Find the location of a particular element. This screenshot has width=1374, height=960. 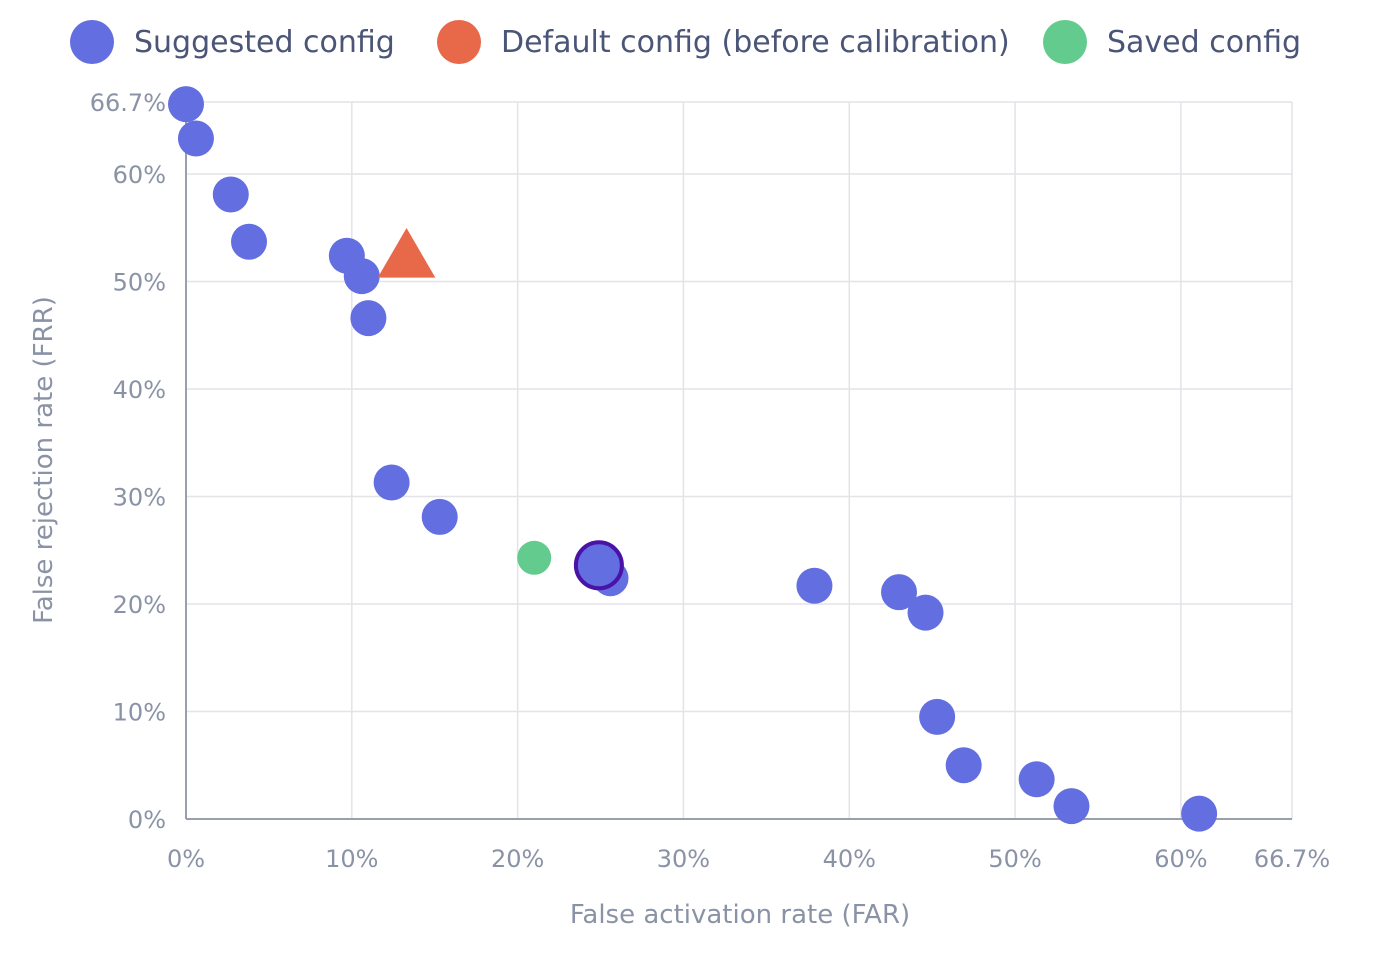

y-tick-label: 66.7% is located at coordinates (128, 103).